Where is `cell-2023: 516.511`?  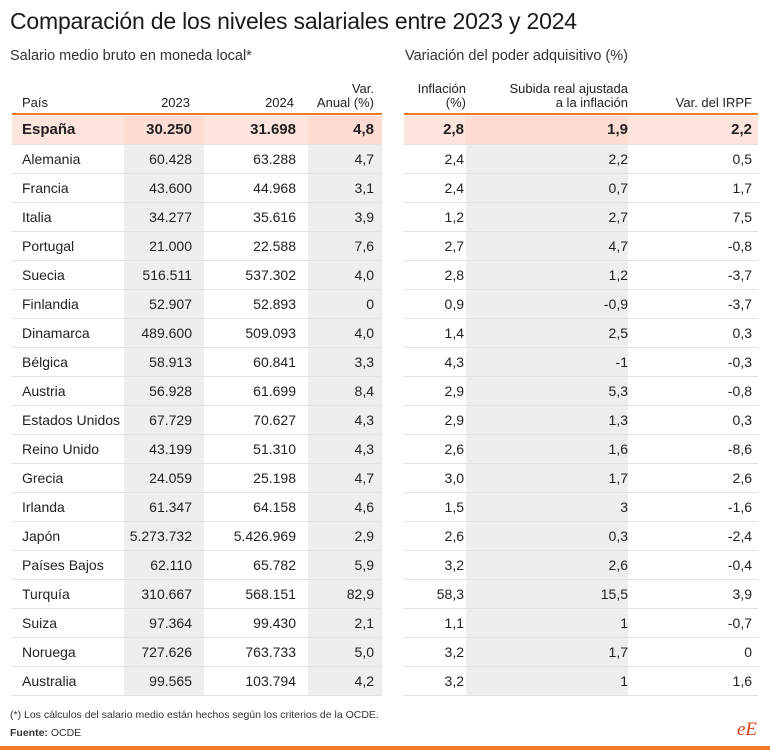 cell-2023: 516.511 is located at coordinates (164, 275).